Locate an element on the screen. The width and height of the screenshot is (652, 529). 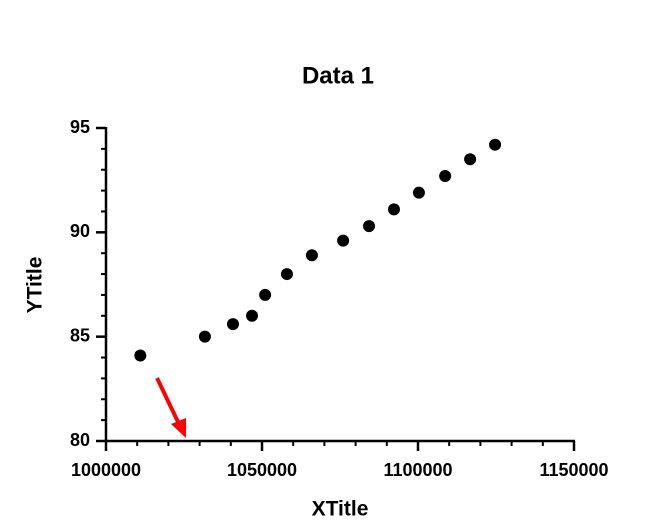
y-axis-title: YTitle is located at coordinates (35, 285).